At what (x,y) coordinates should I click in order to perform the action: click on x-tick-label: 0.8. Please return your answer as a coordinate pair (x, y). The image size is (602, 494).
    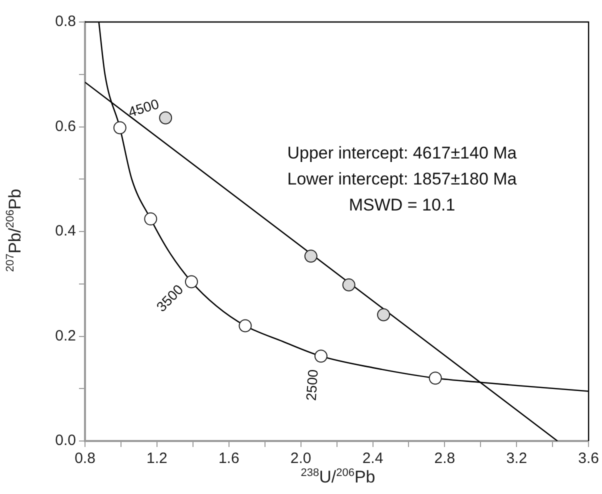
    Looking at the image, I should click on (85, 459).